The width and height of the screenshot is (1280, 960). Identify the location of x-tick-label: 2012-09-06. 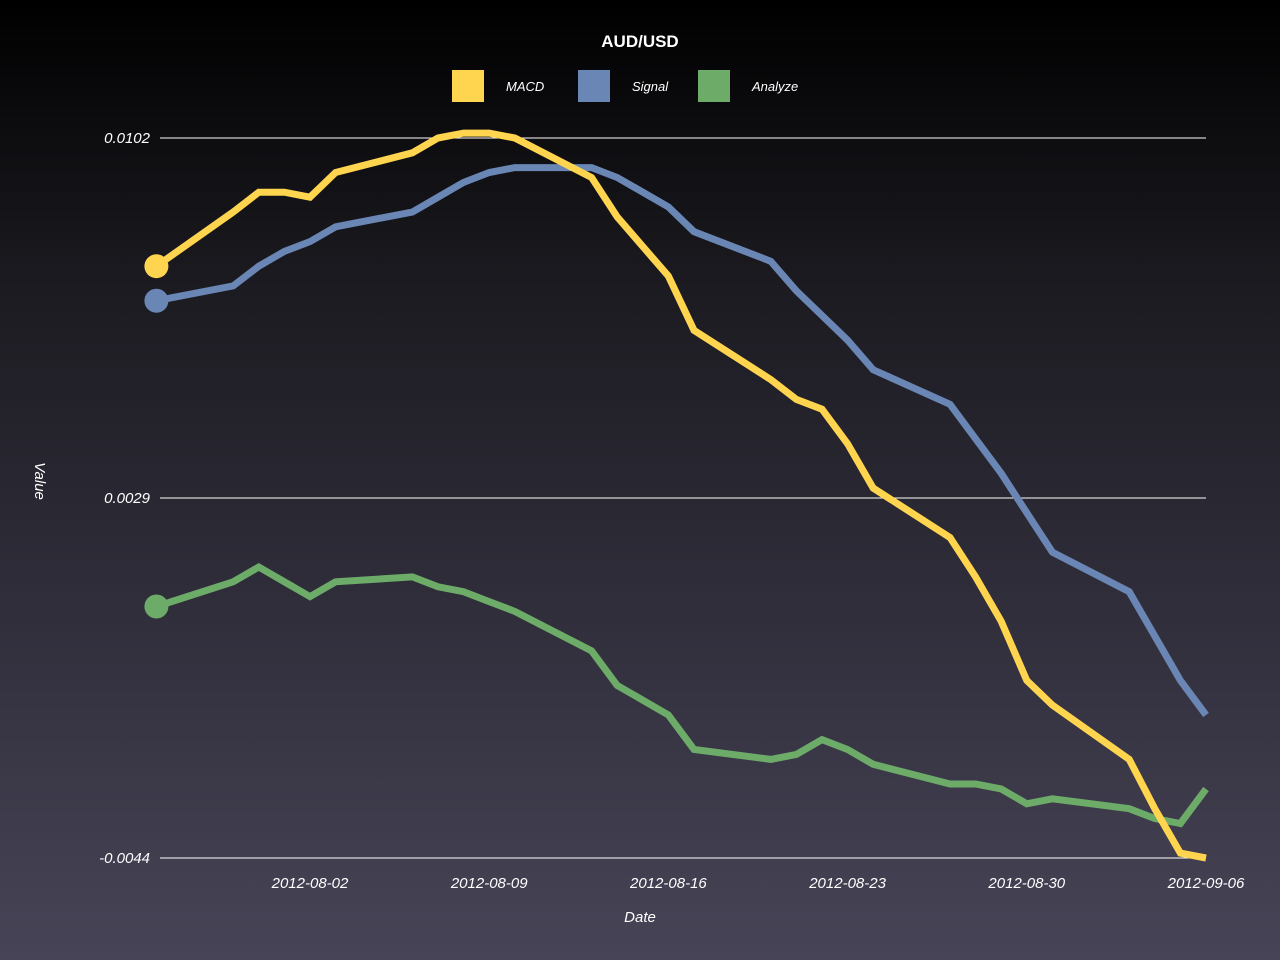
(1206, 883).